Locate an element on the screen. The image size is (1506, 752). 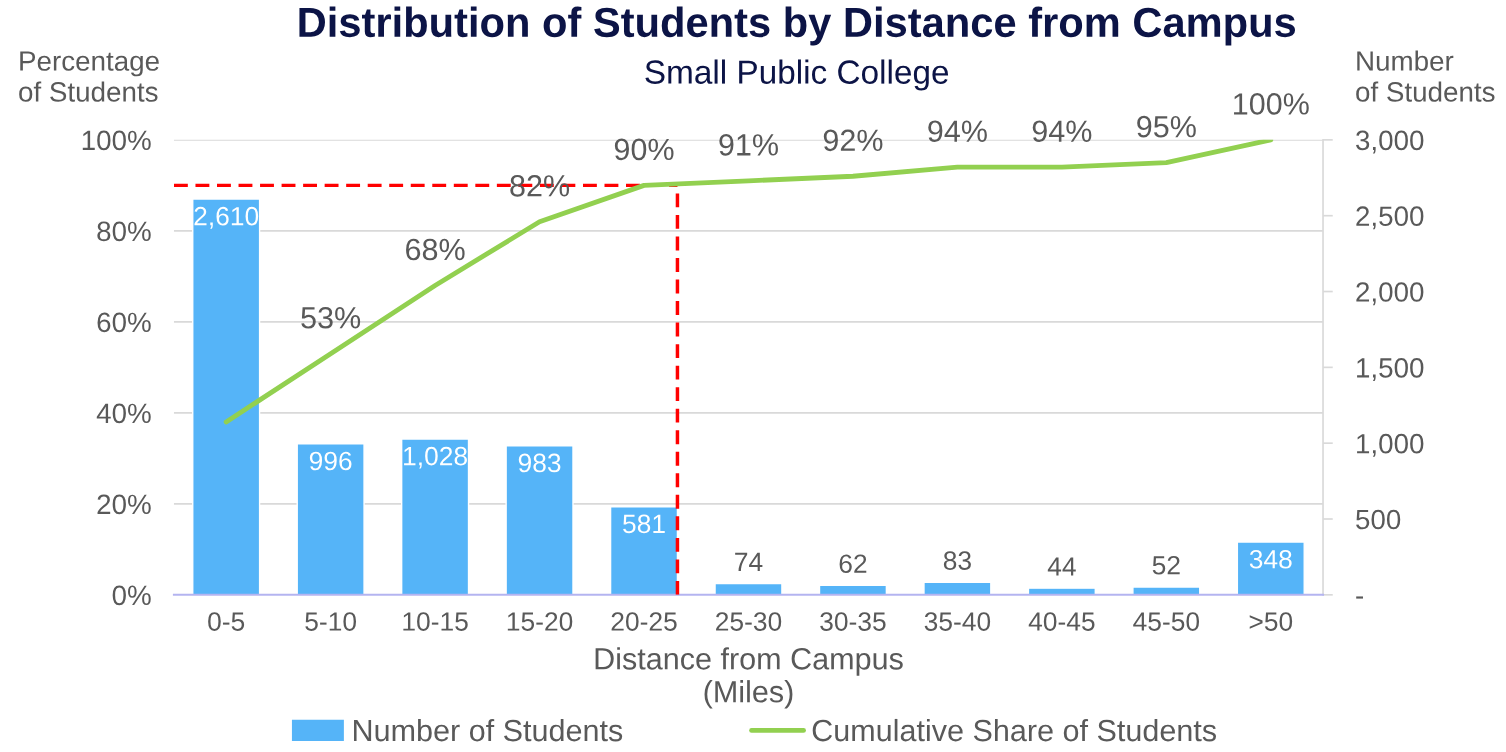
chart-title: Distribution of Students by Distance from Campus is located at coordinates (797, 26).